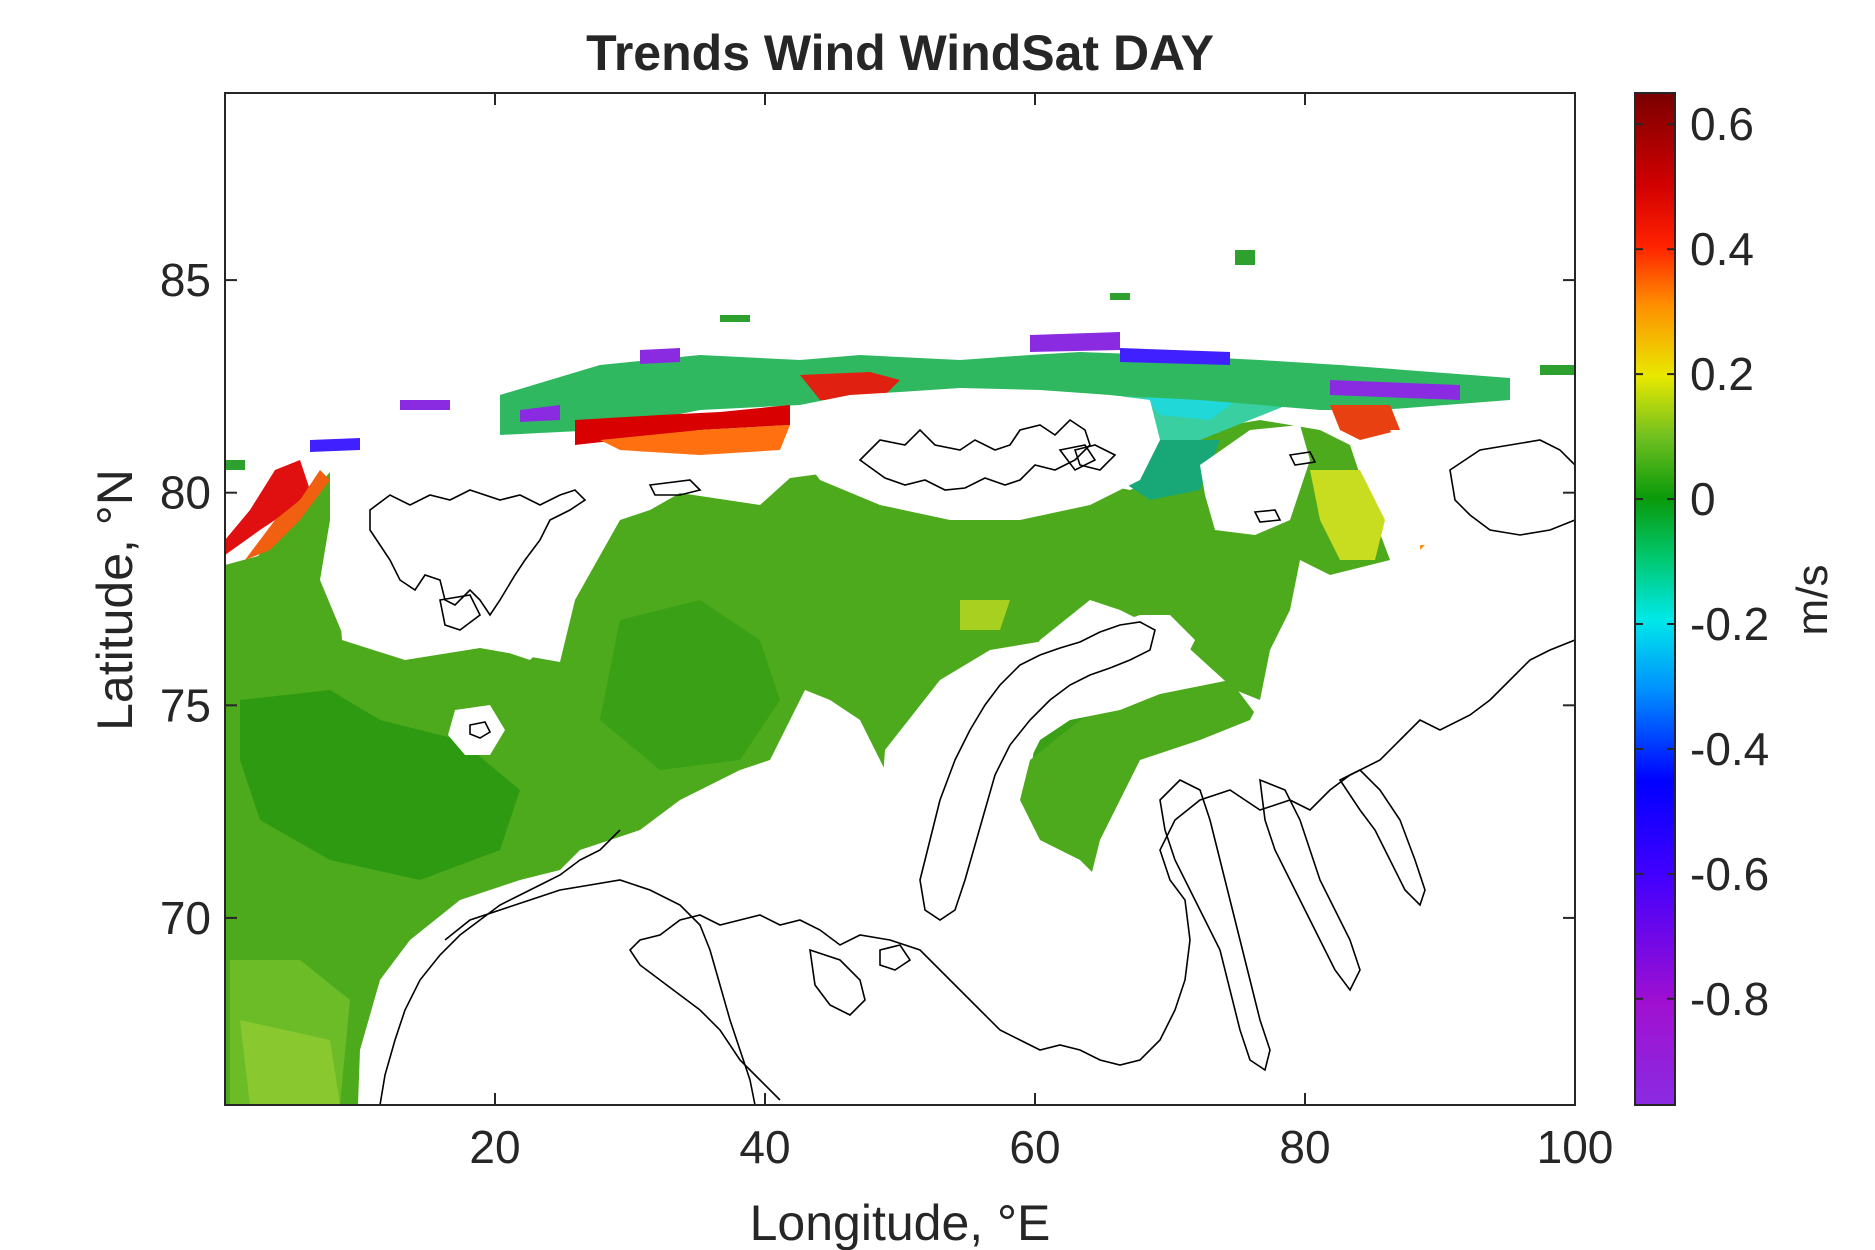 The width and height of the screenshot is (1875, 1250). What do you see at coordinates (480, 730) in the screenshot?
I see `bear-island-coast` at bounding box center [480, 730].